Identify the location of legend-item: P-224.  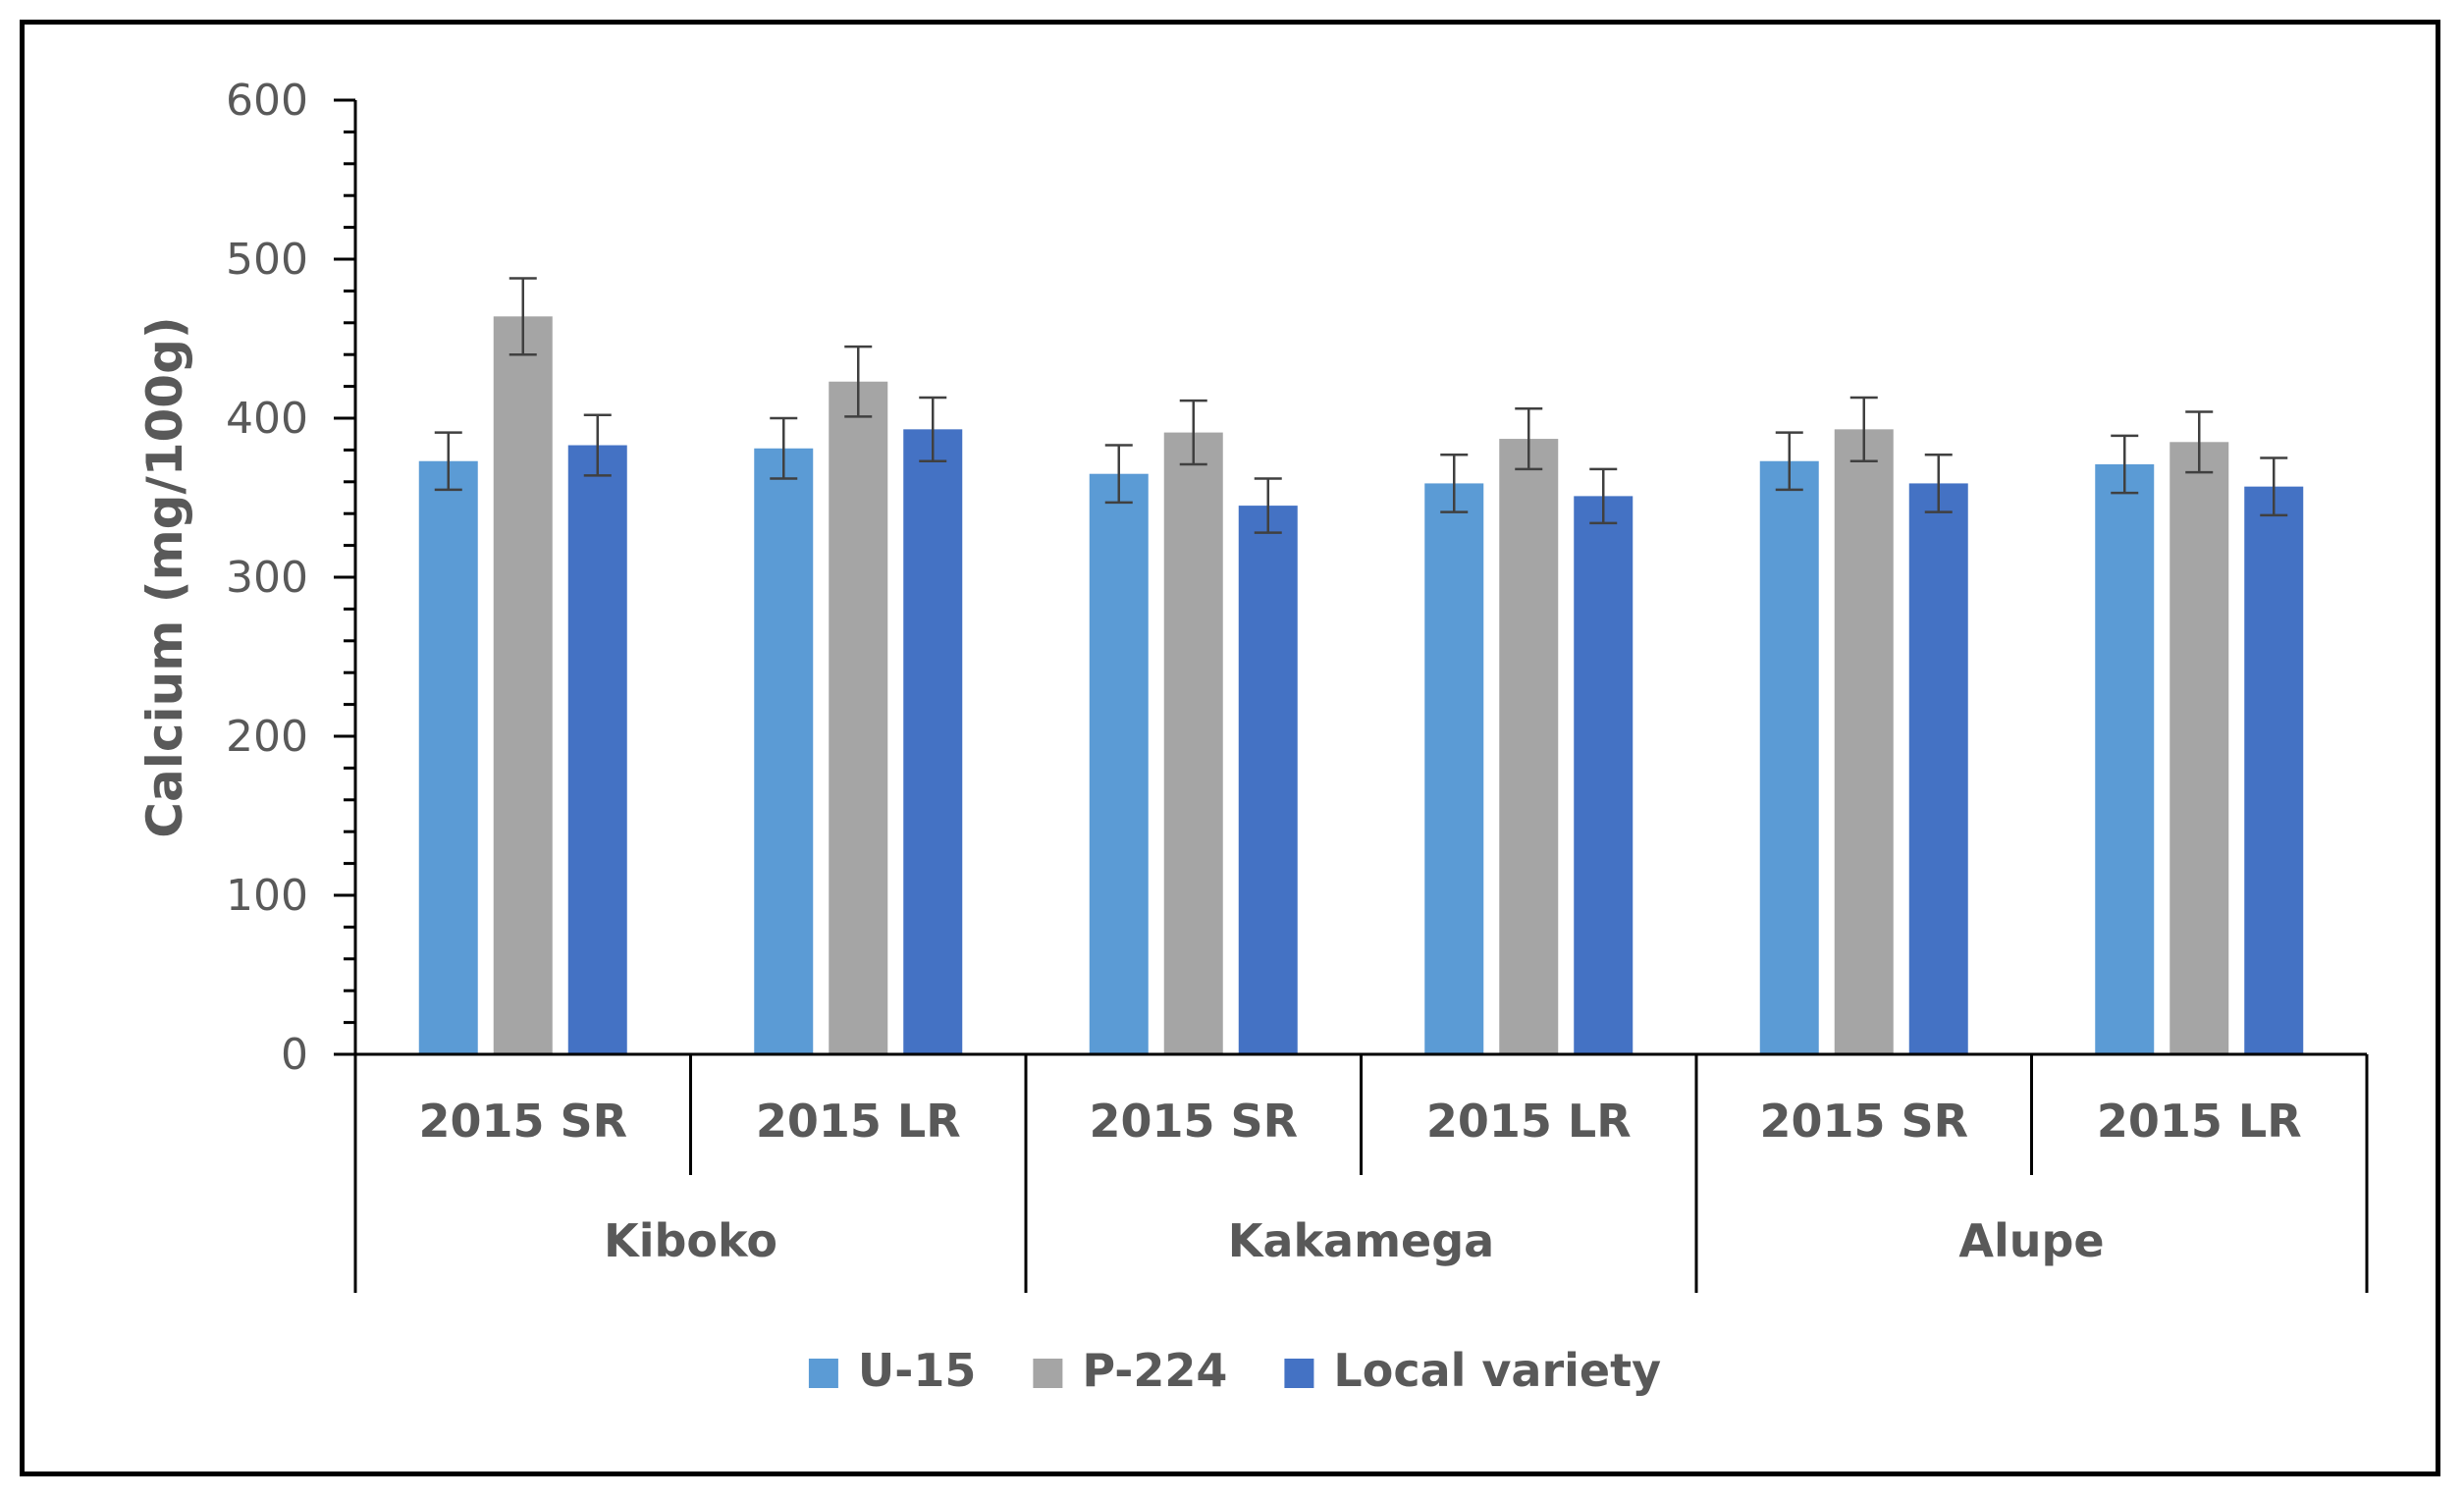
(1130, 1370).